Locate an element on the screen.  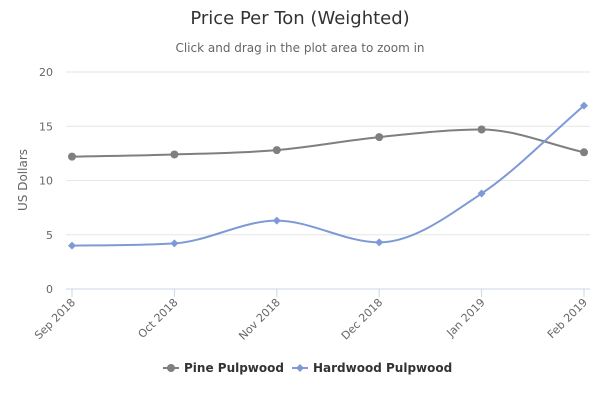
legend-label: Pine Pulpwood is located at coordinates (234, 368).